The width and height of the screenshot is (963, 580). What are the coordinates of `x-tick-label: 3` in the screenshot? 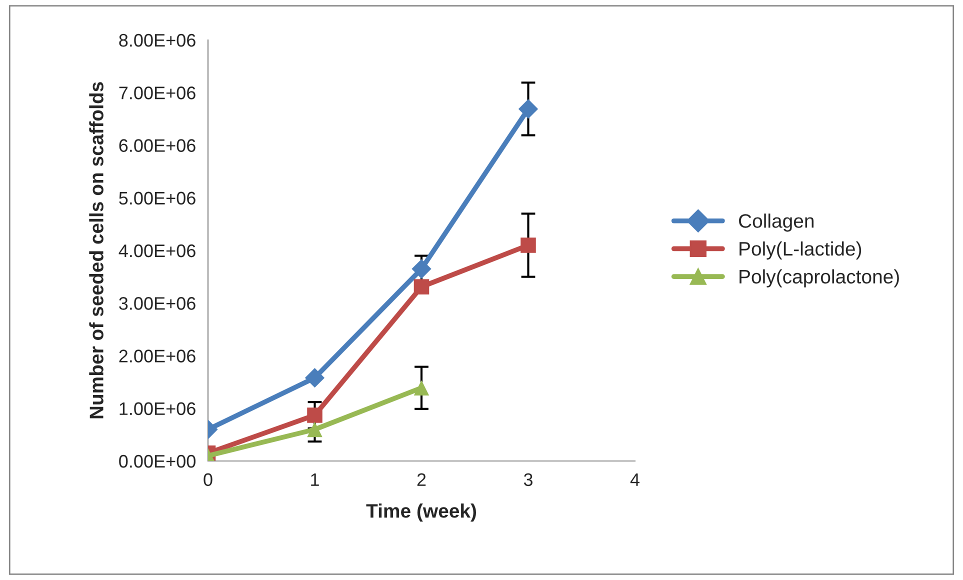 It's located at (528, 479).